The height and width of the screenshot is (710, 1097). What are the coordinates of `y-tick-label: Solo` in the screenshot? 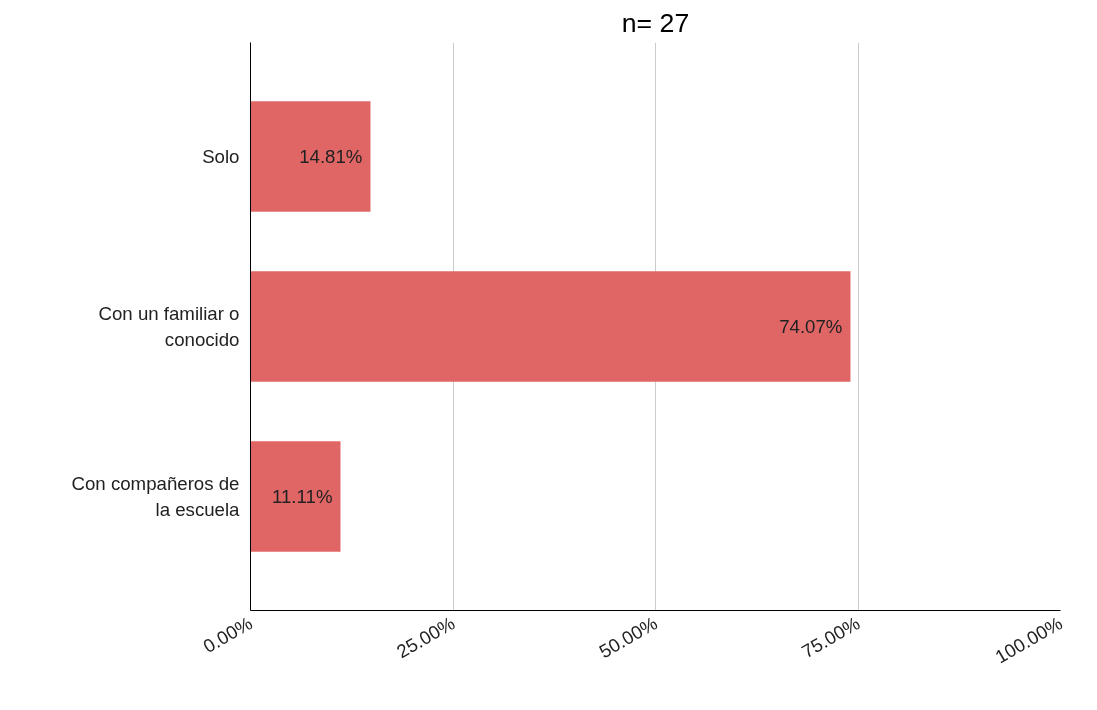 It's located at (221, 156).